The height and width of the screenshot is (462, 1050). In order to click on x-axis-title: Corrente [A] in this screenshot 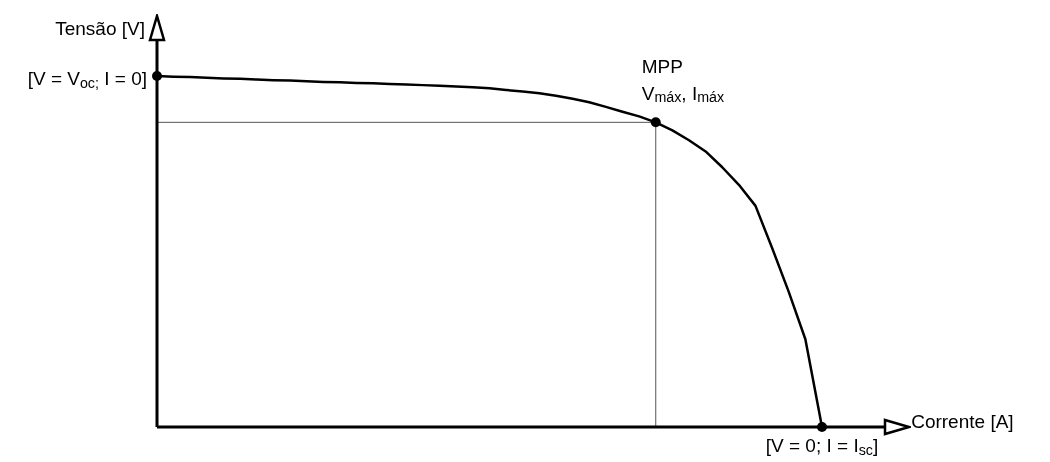, I will do `click(962, 422)`.